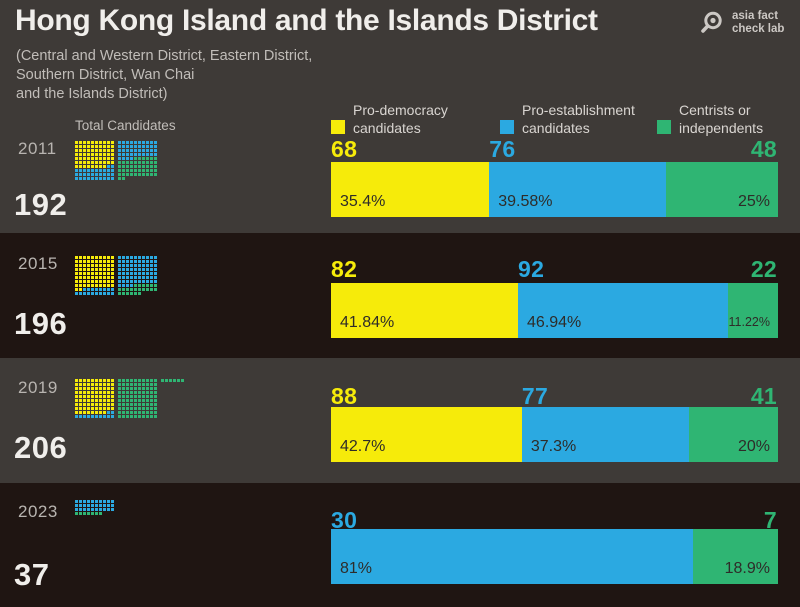  Describe the element at coordinates (37, 148) in the screenshot. I see `year-label-2011: 2011` at that location.